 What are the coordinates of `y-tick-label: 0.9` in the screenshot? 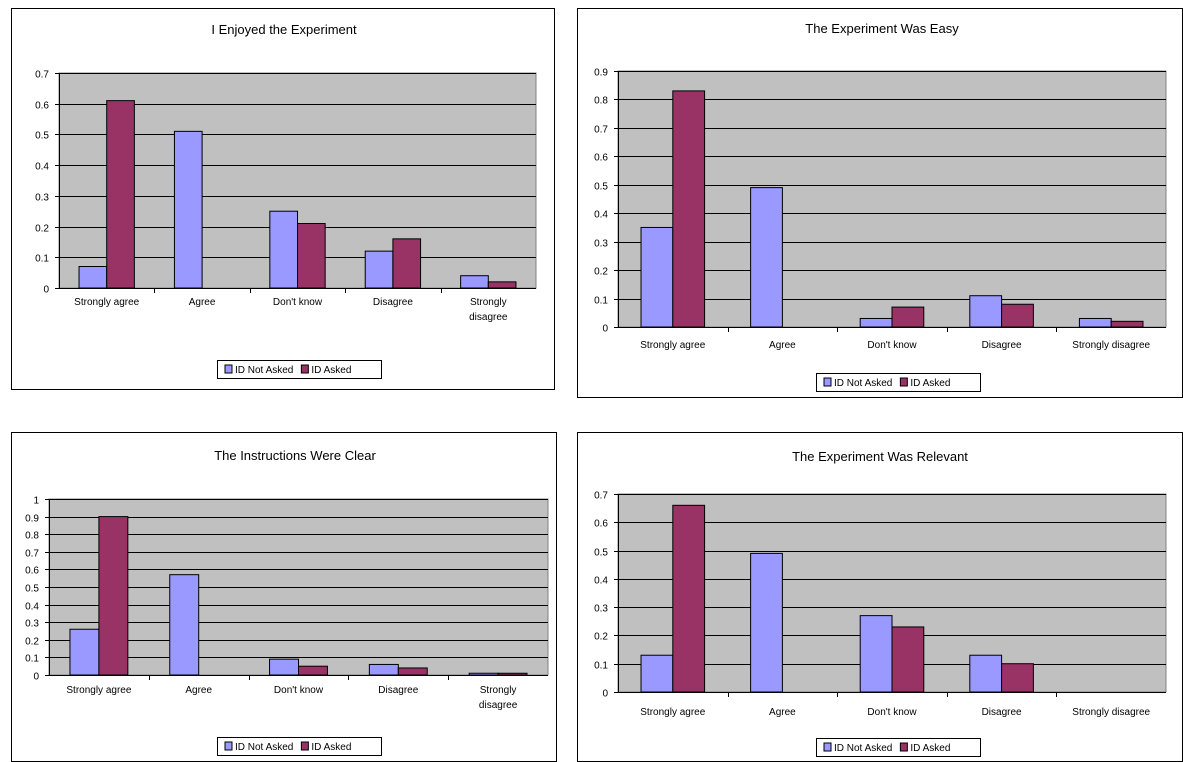 It's located at (32, 519).